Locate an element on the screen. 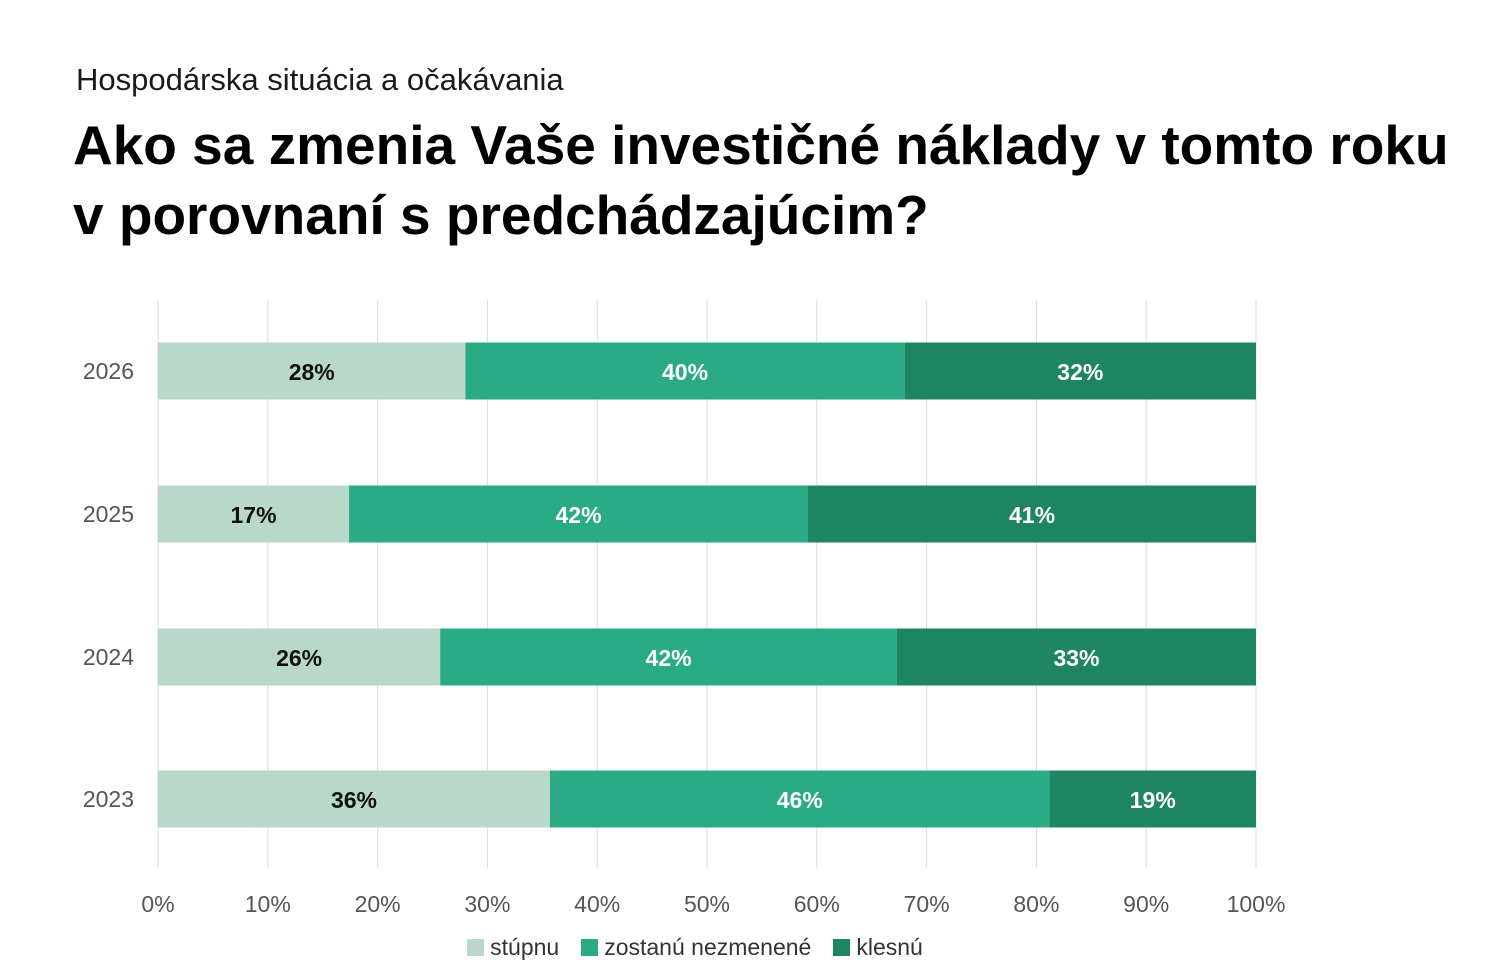 Image resolution: width=1503 pixels, height=969 pixels. legend-item-klesnu: klesnú is located at coordinates (878, 947).